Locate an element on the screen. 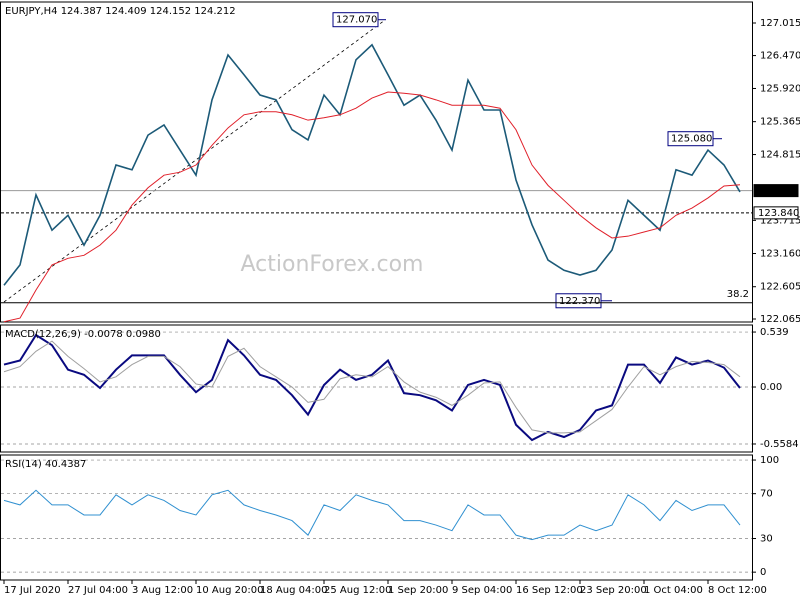  y-tick-label: 122.065 is located at coordinates (780, 319).